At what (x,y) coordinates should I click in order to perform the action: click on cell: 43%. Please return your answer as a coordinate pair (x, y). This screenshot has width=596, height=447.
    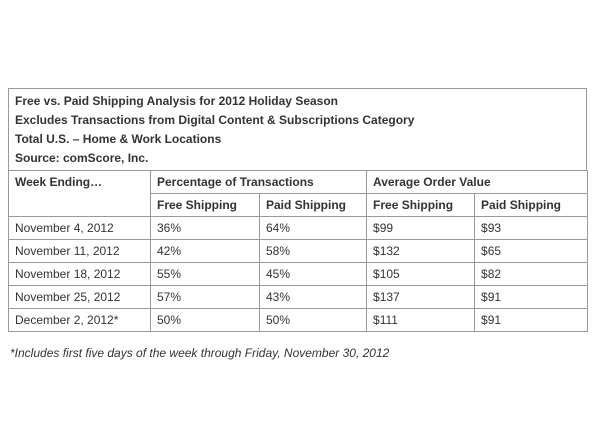
    Looking at the image, I should click on (313, 297).